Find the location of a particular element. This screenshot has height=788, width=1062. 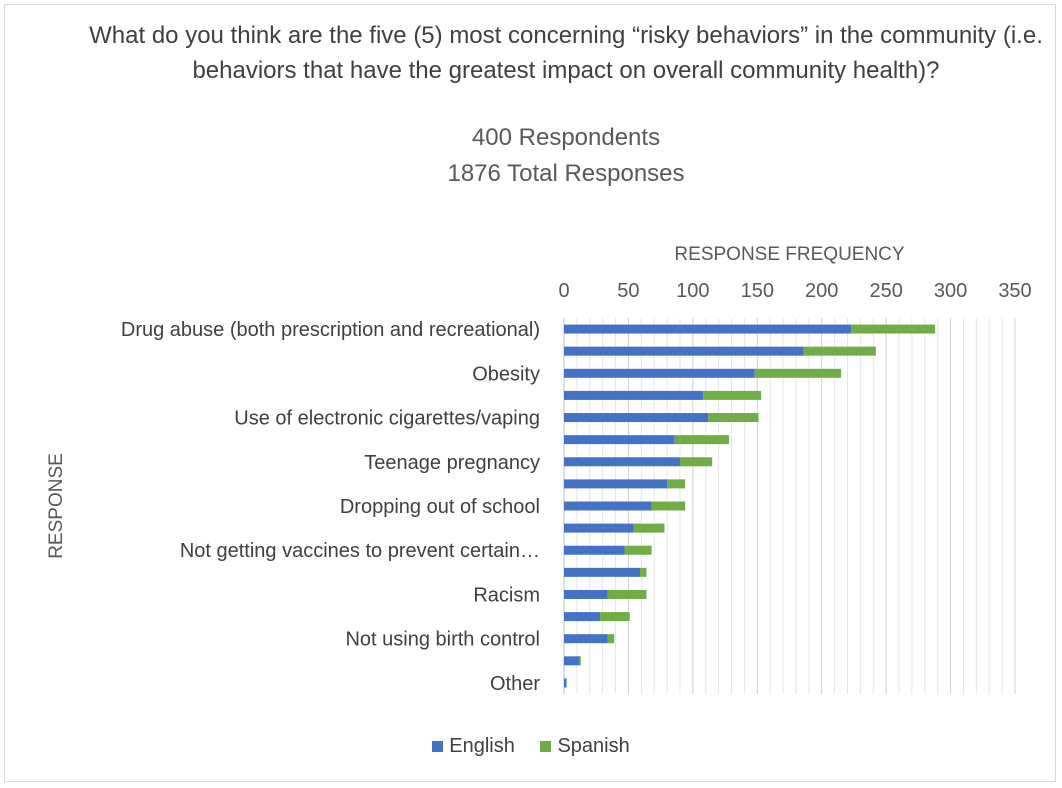

y-tick-label: Dropping out of school is located at coordinates (440, 507).